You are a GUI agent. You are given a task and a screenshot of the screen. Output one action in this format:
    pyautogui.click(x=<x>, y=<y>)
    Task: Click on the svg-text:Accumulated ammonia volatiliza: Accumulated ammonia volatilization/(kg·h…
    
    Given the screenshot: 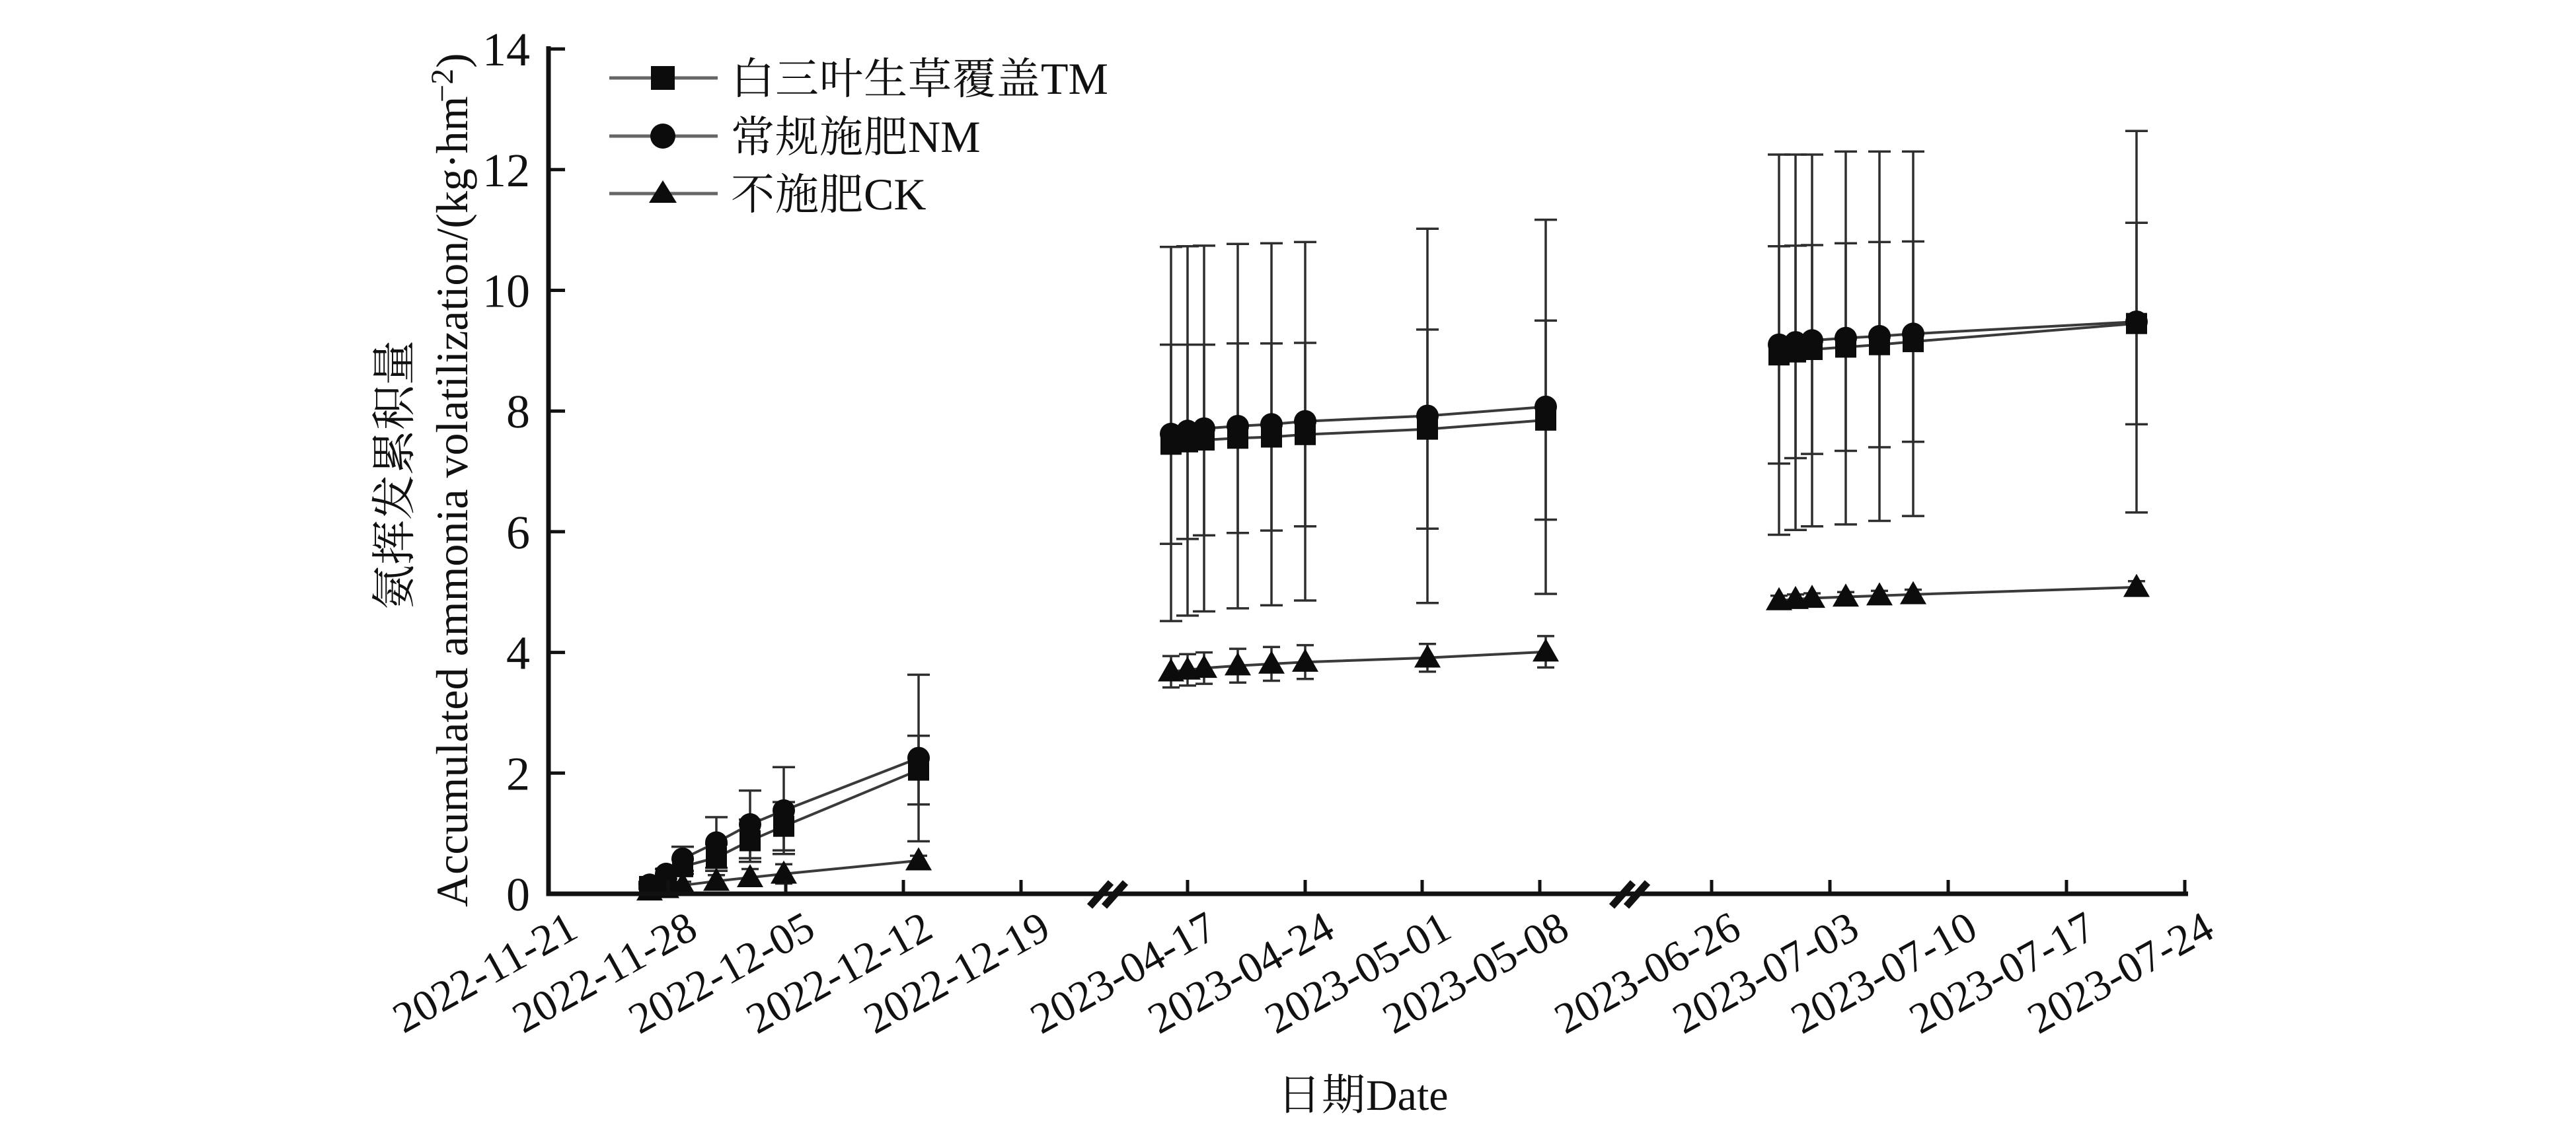 What is the action you would take?
    pyautogui.click(x=452, y=502)
    